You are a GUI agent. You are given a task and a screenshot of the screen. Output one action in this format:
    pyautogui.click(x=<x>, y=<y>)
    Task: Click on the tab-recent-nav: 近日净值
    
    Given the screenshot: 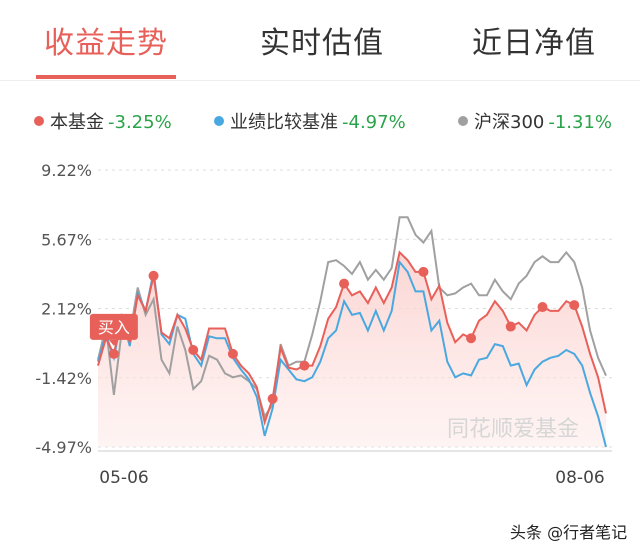 What is the action you would take?
    pyautogui.click(x=534, y=43)
    